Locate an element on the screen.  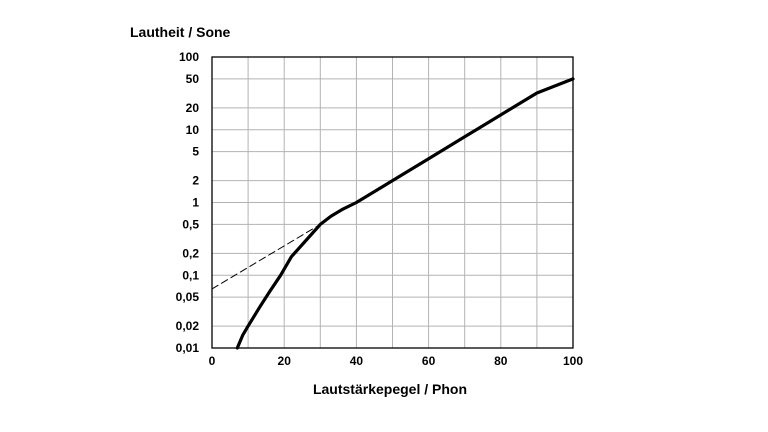
y-tick-label: 100 is located at coordinates (189, 57).